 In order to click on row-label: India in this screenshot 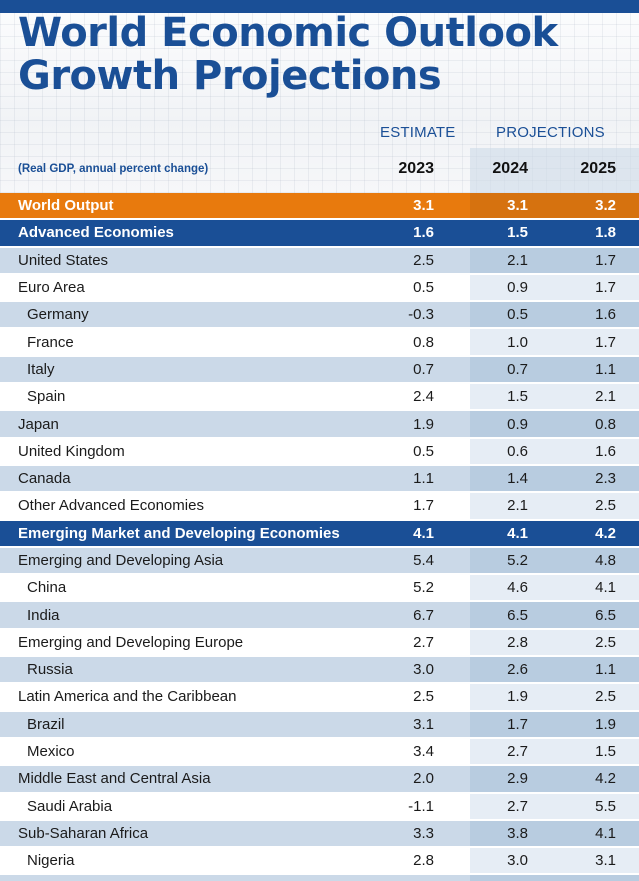, I will do `click(43, 615)`.